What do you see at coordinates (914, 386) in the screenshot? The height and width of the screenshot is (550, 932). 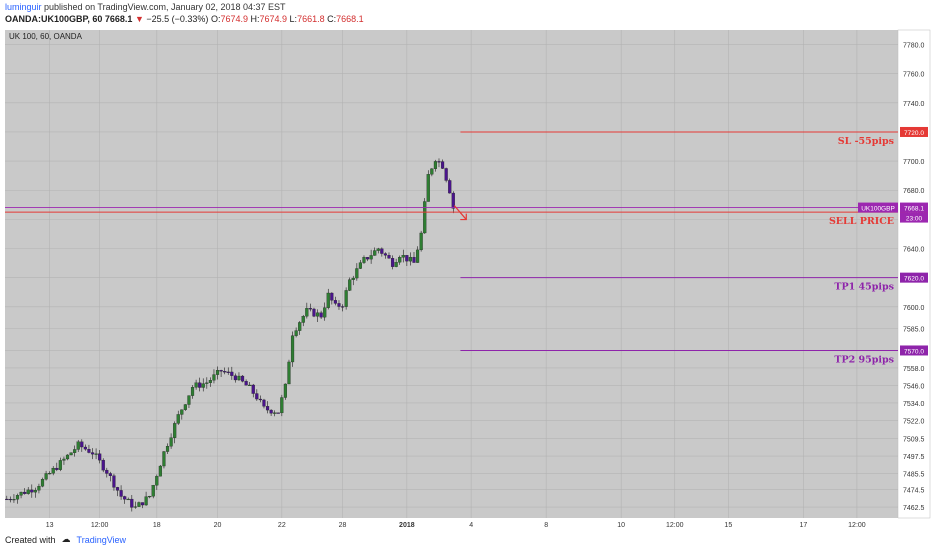 I see `y-tick-label: 7546.0` at bounding box center [914, 386].